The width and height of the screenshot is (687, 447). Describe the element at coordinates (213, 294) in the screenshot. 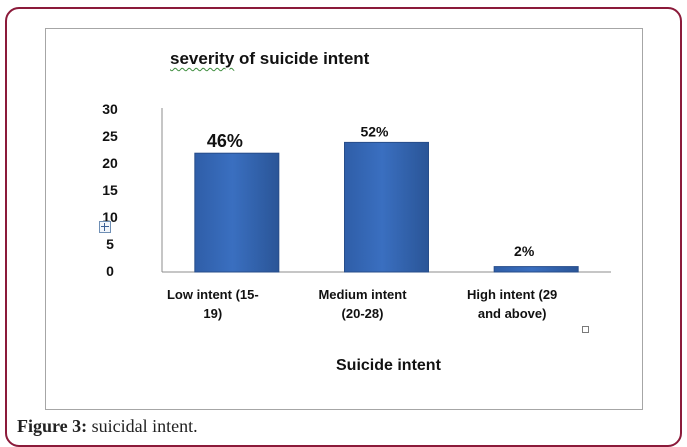

I see `x-tick-label: Low intent (15-` at that location.